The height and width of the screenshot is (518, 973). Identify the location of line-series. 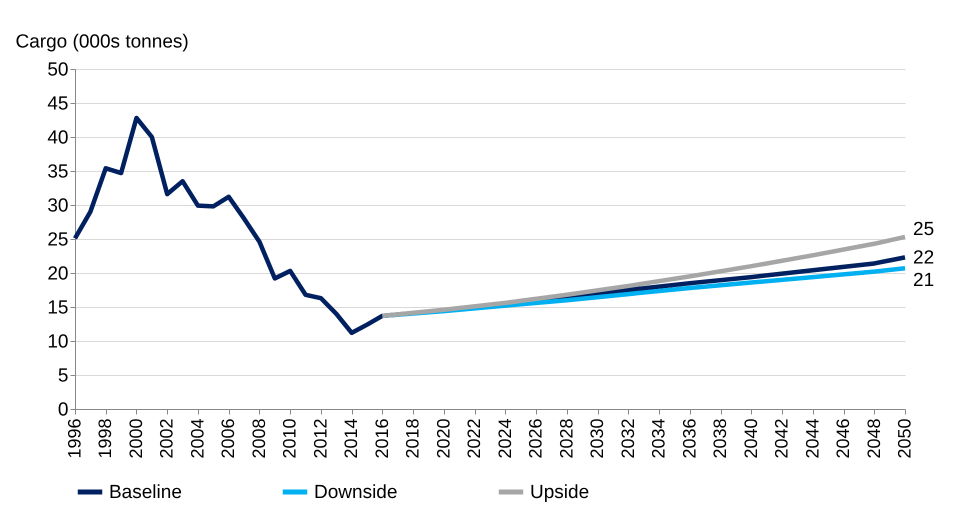
(644, 276).